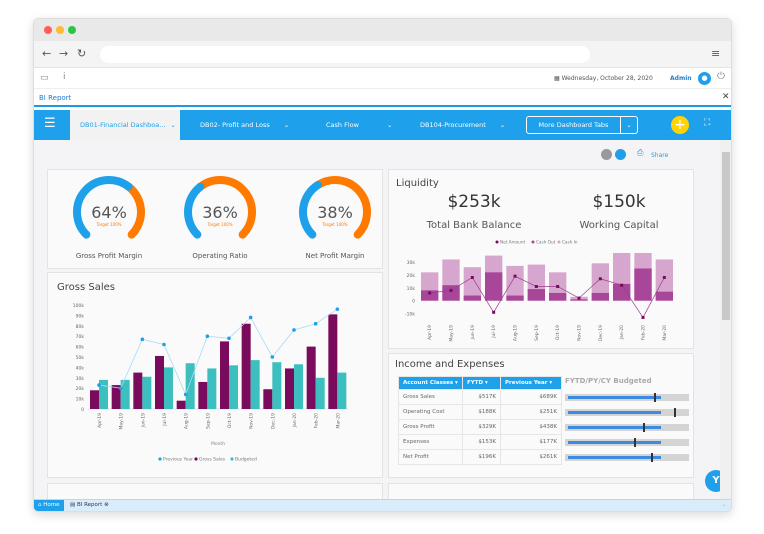 This screenshot has height=534, width=764. Describe the element at coordinates (187, 421) in the screenshot. I see `x-tick-label: Aug-19` at that location.